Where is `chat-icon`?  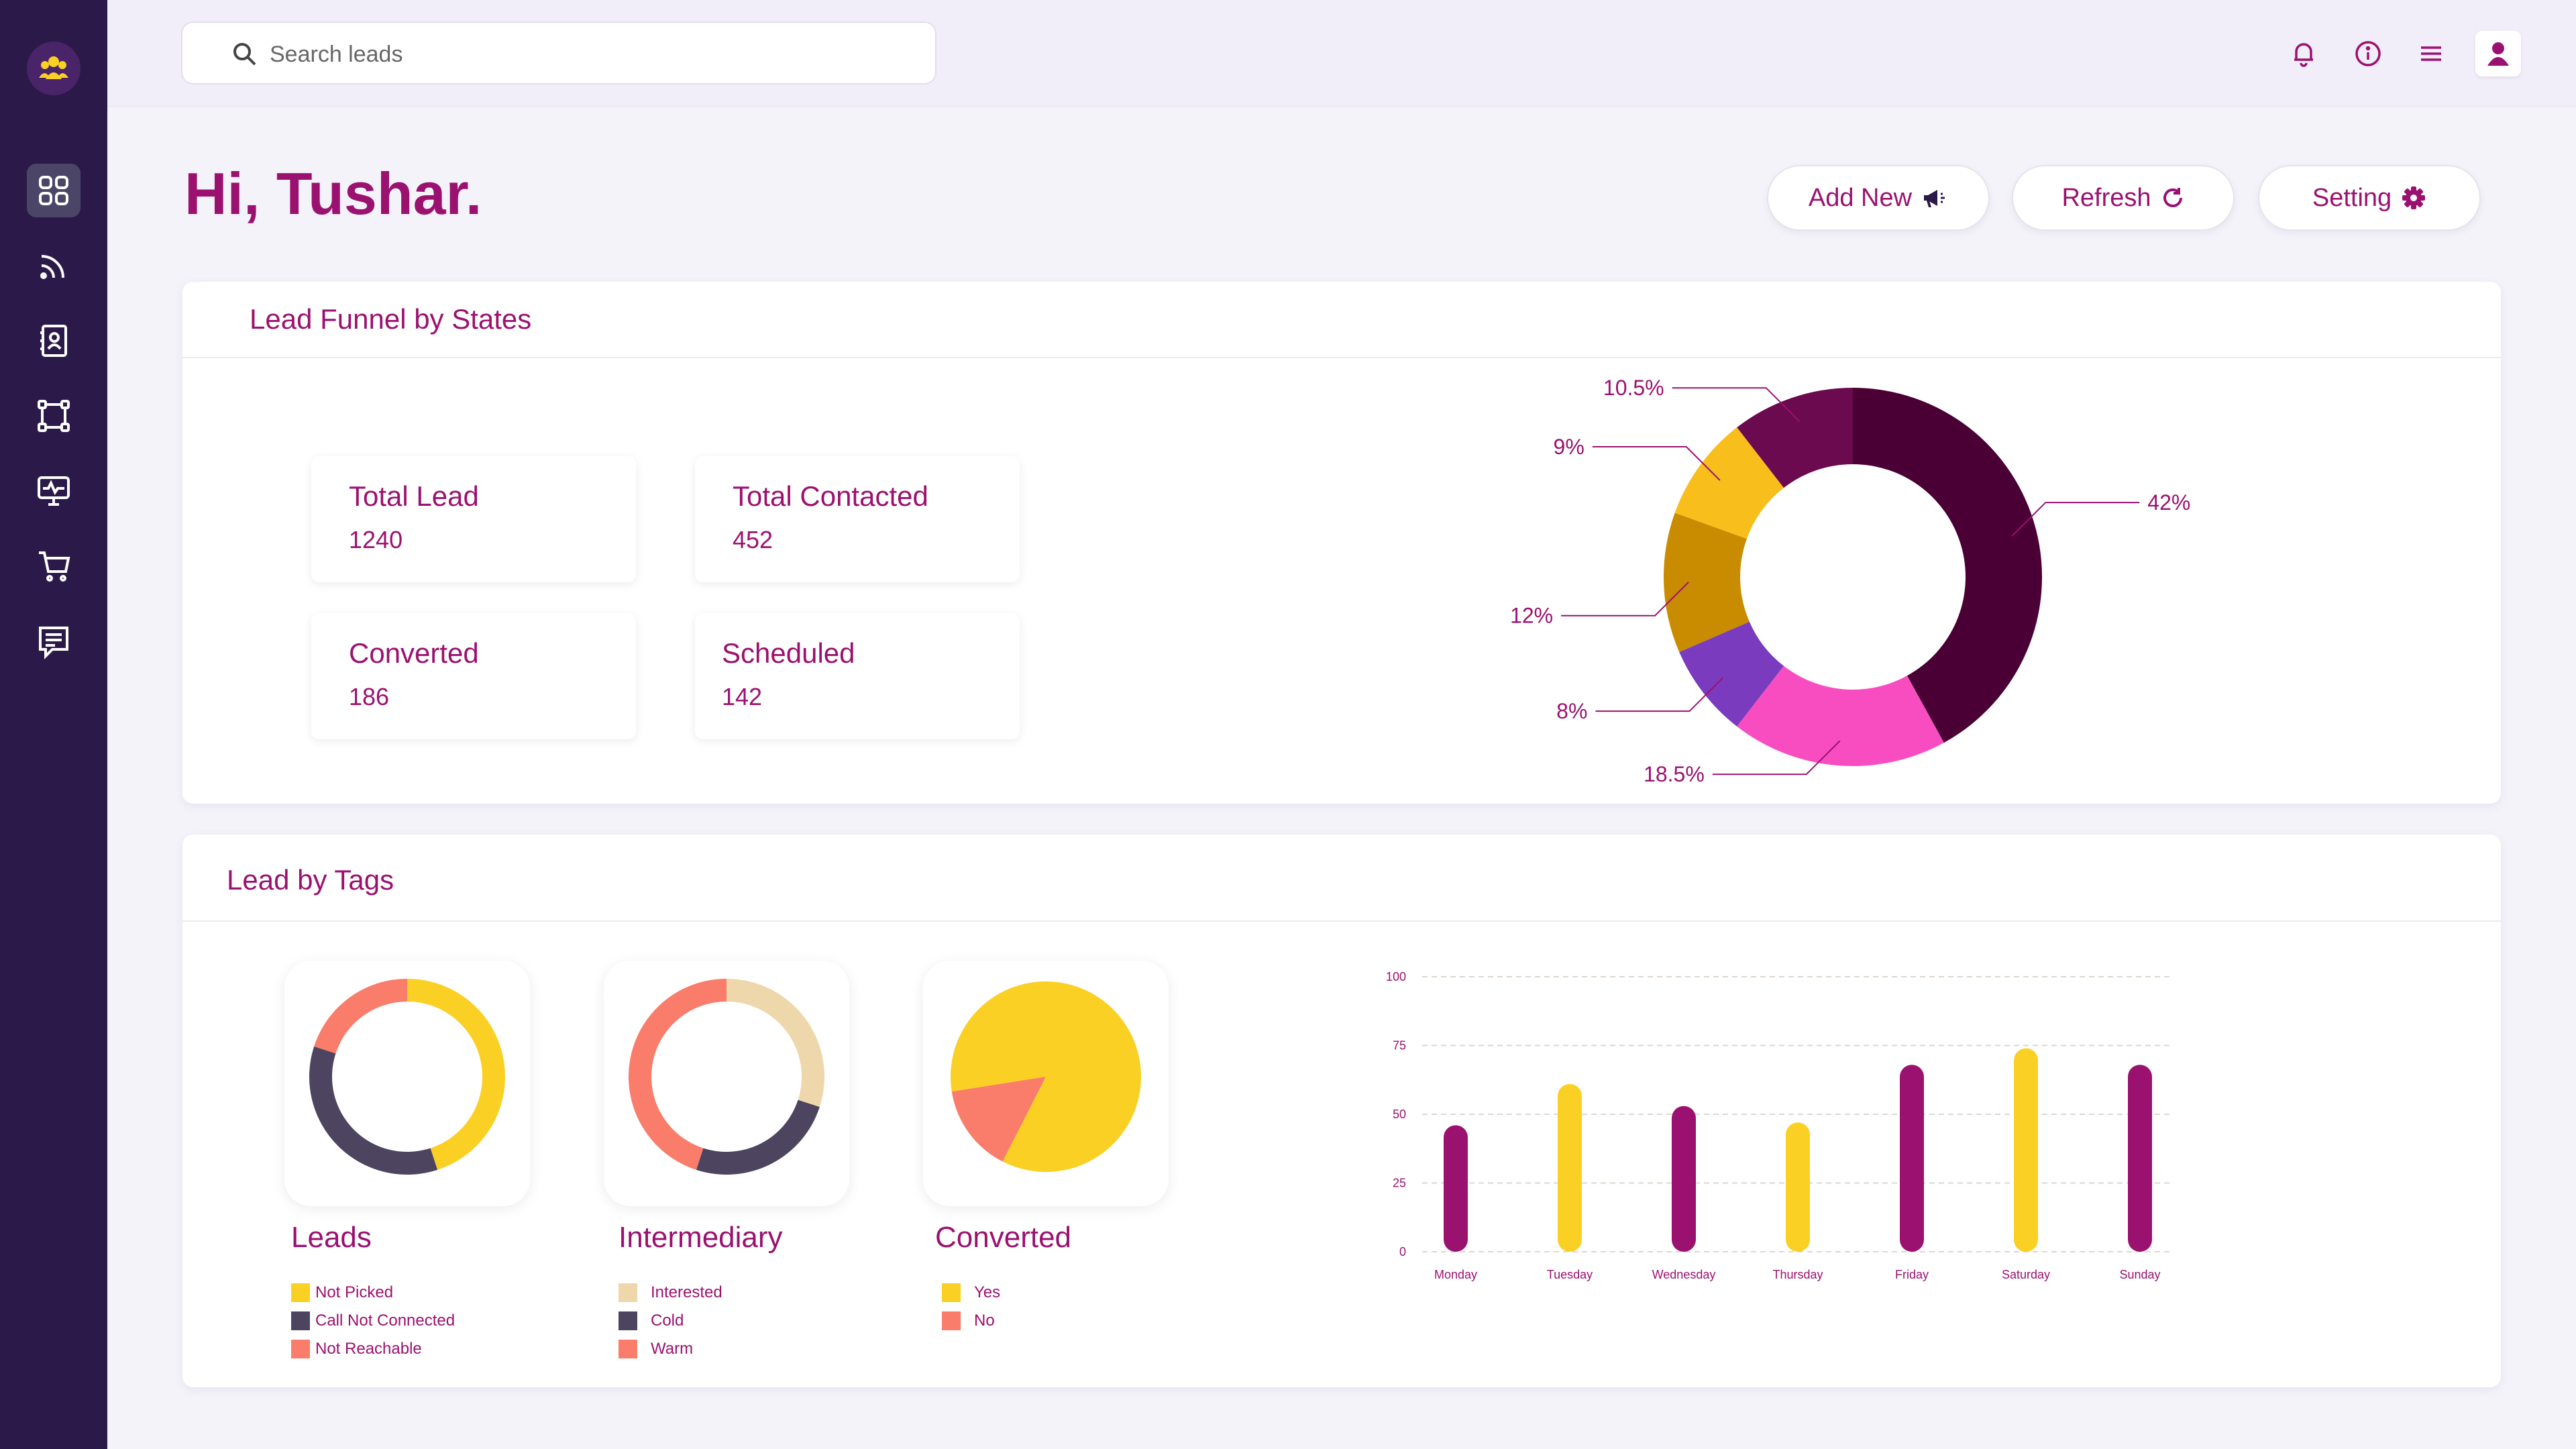 chat-icon is located at coordinates (53, 643).